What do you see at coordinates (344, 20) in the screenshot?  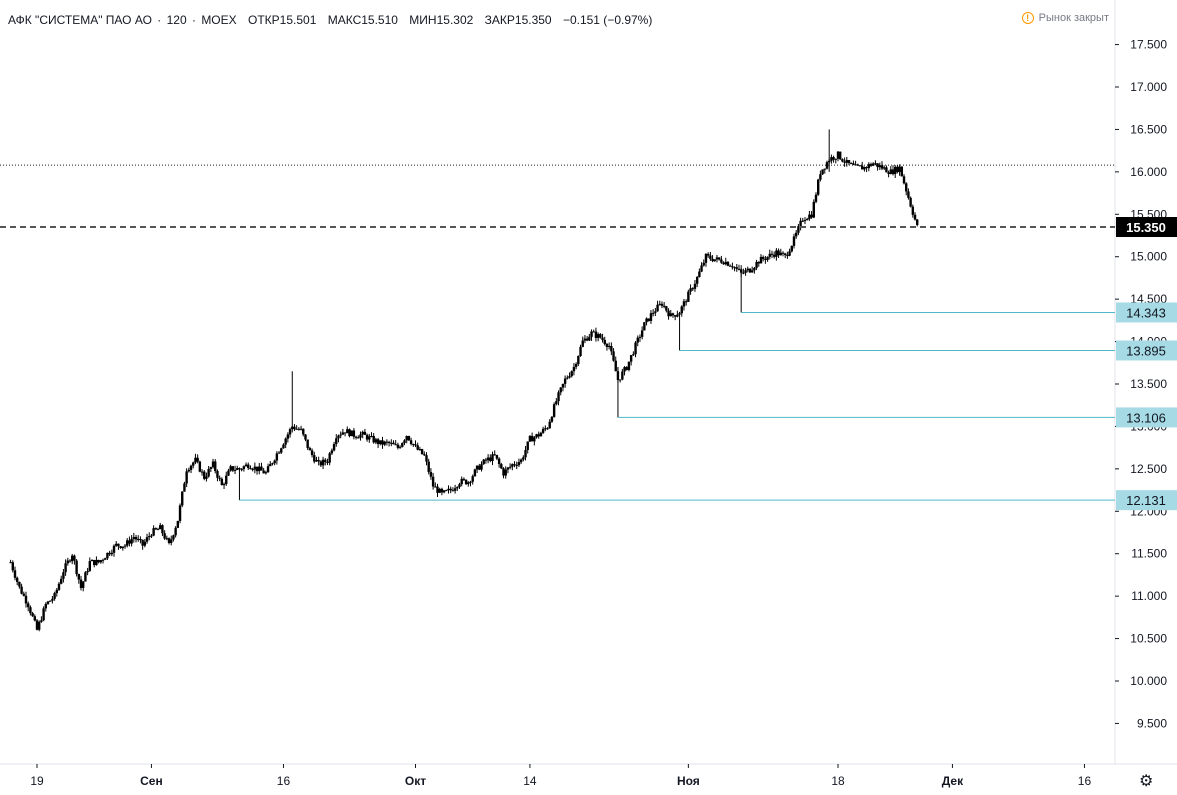 I see `high-label: МАКС` at bounding box center [344, 20].